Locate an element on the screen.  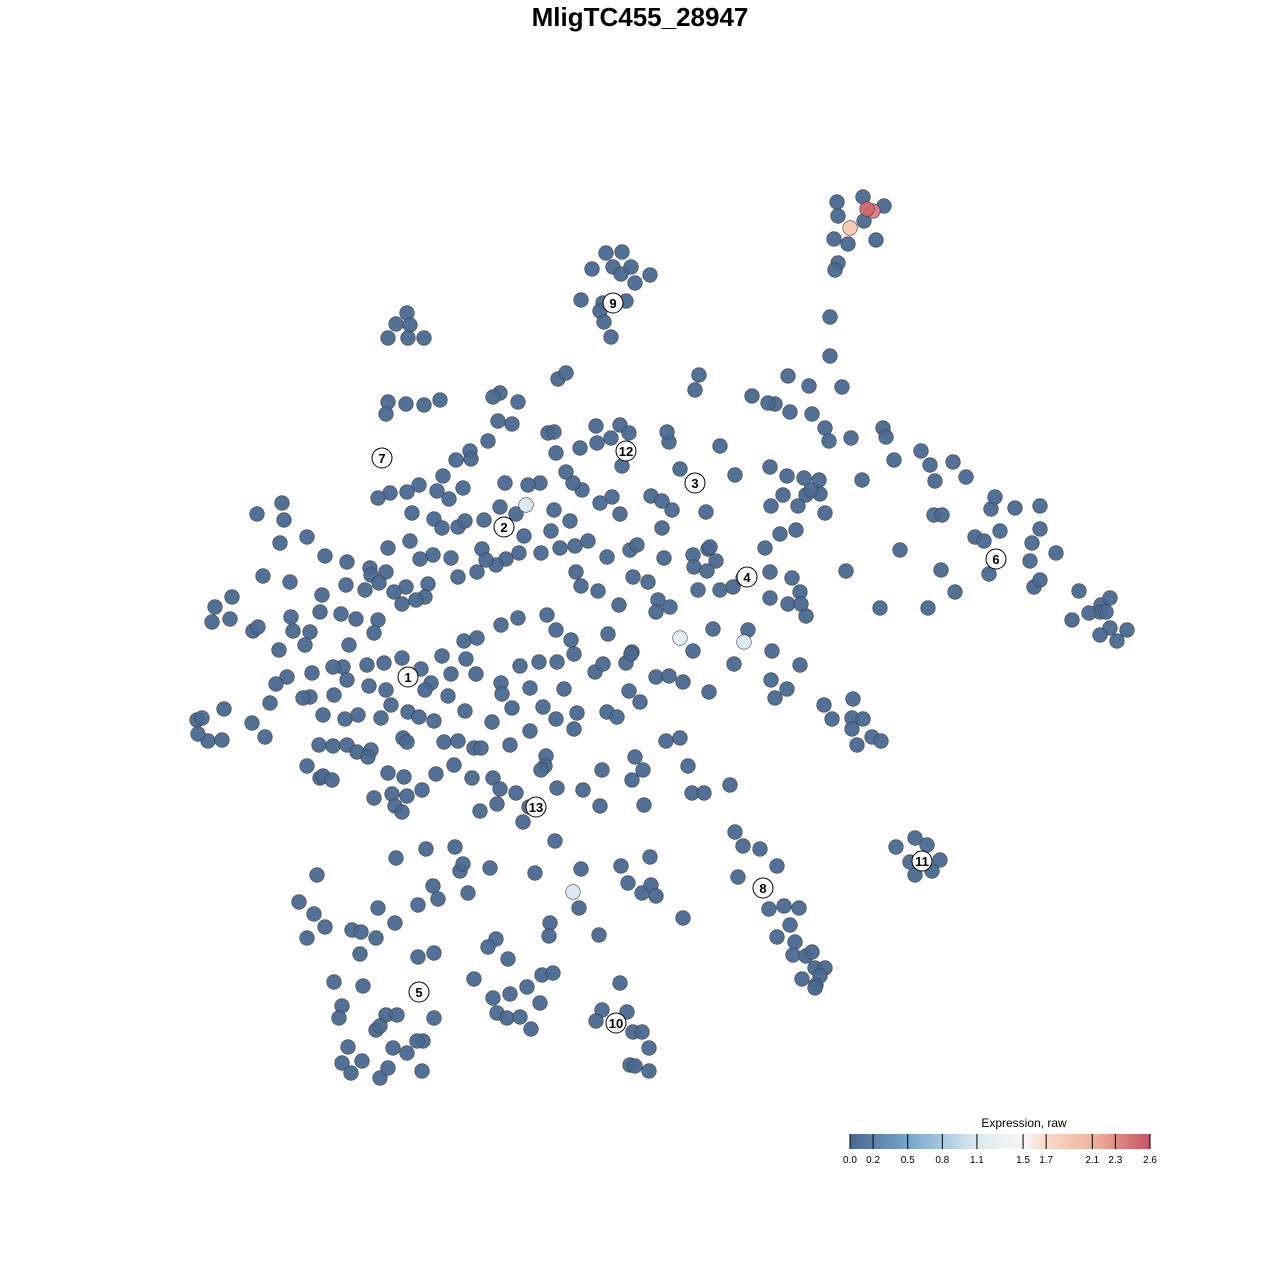
cluster-label: 6 is located at coordinates (996, 559).